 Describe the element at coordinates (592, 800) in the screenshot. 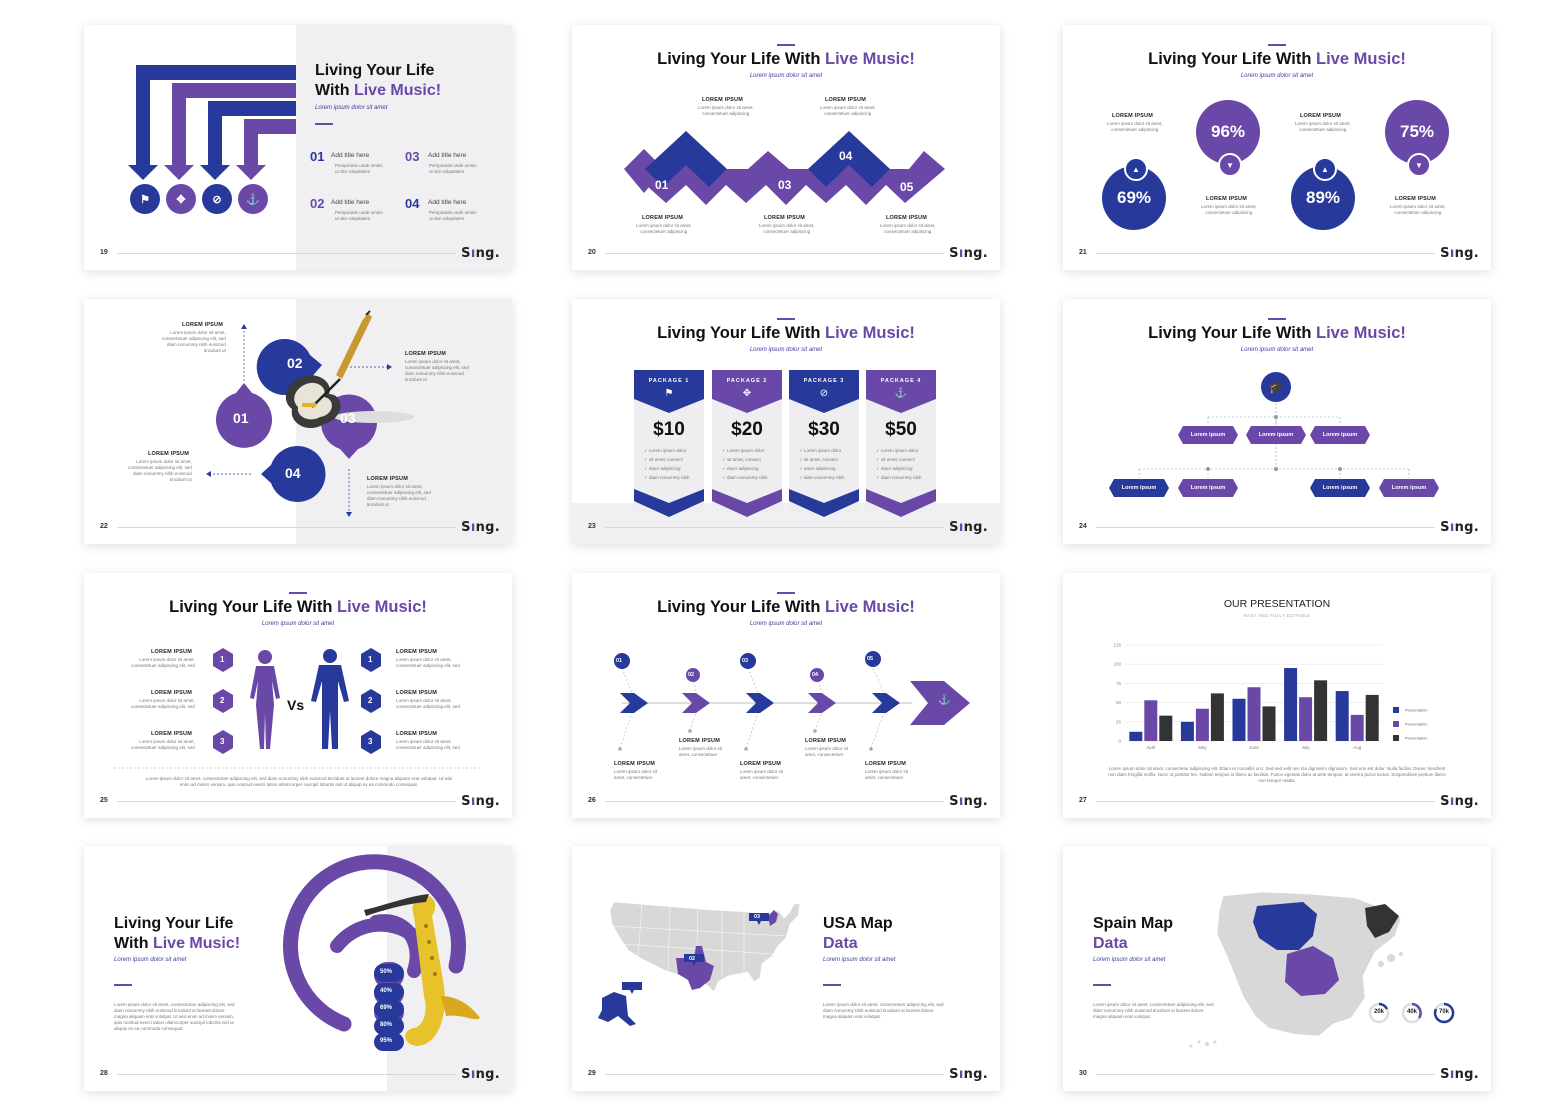

I see `page-number: 26` at that location.